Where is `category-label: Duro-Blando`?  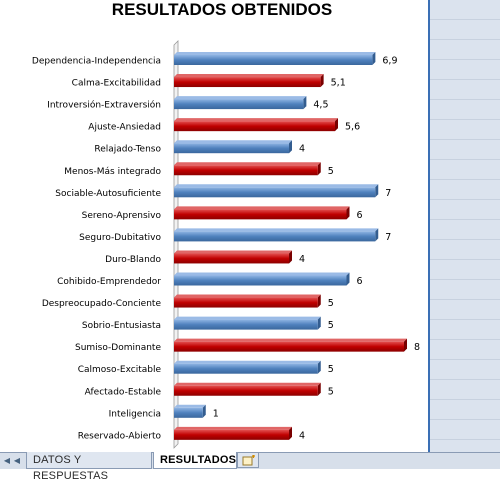
category-label: Duro-Blando is located at coordinates (133, 260).